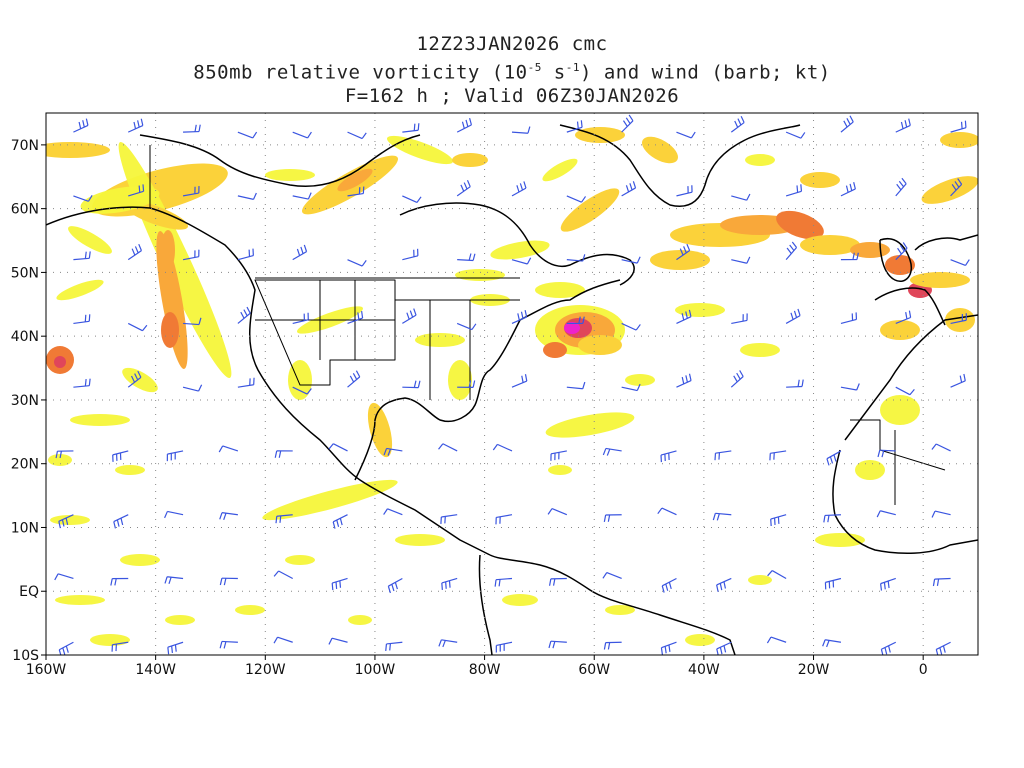 The width and height of the screenshot is (1024, 768). Describe the element at coordinates (534, 67) in the screenshot. I see `title-exp-1: -5` at that location.